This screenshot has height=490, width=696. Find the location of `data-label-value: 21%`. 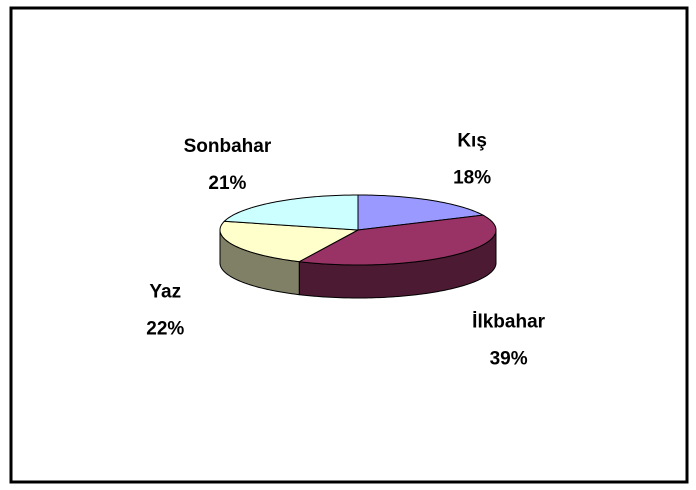

data-label-value: 21% is located at coordinates (227, 183).